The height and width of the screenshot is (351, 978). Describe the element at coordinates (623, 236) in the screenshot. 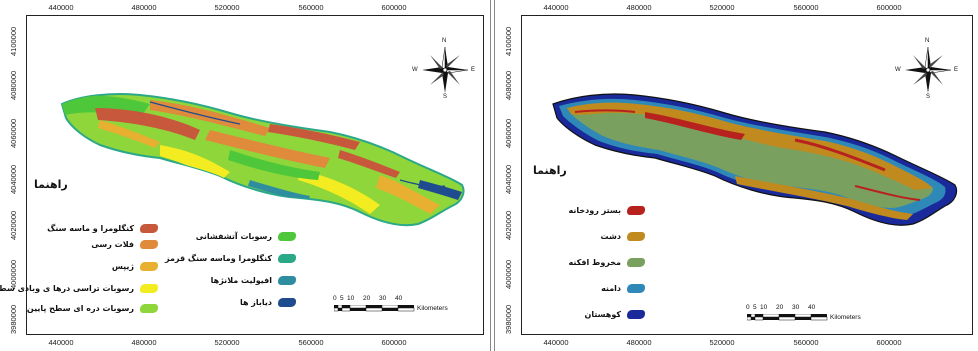

I see `legend-item: دشت` at that location.